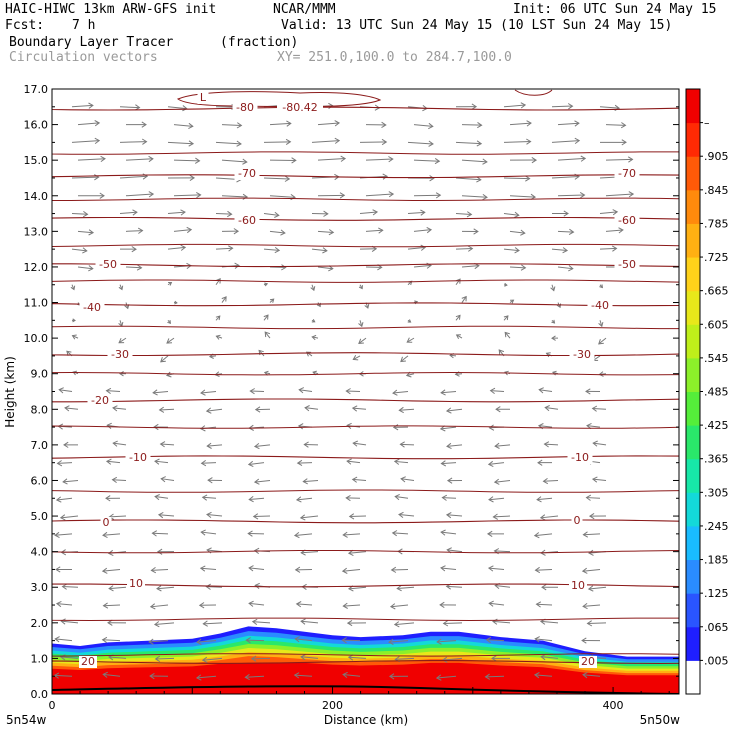 This screenshot has width=740, height=740. What do you see at coordinates (36, 196) in the screenshot?
I see `y-tick-label: 14.0` at bounding box center [36, 196].